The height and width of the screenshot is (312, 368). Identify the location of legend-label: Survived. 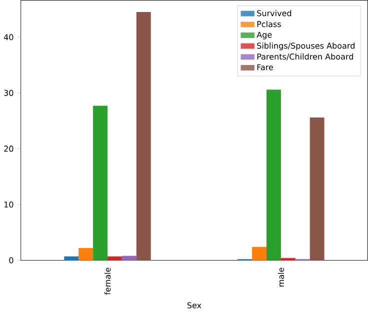
(274, 13).